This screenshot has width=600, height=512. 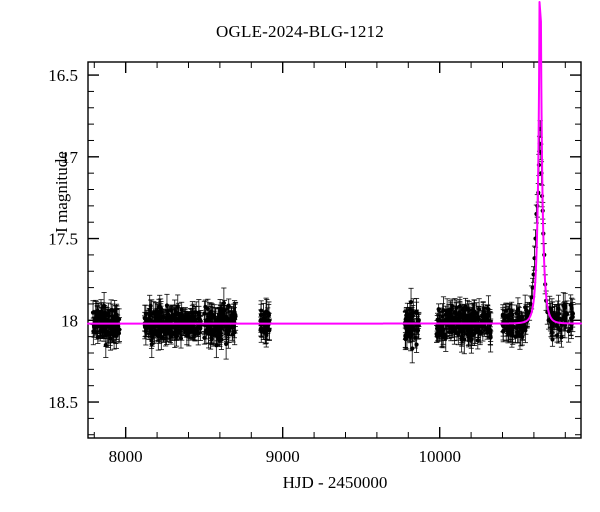 I want to click on y-tick-label: 18.5, so click(x=63, y=402).